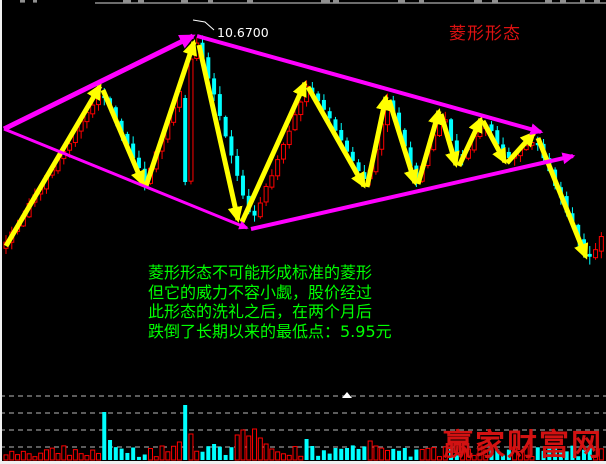 The height and width of the screenshot is (464, 606). Describe the element at coordinates (260, 272) in the screenshot. I see `annotation-line: 菱形形态不可能形成标准的菱形` at that location.